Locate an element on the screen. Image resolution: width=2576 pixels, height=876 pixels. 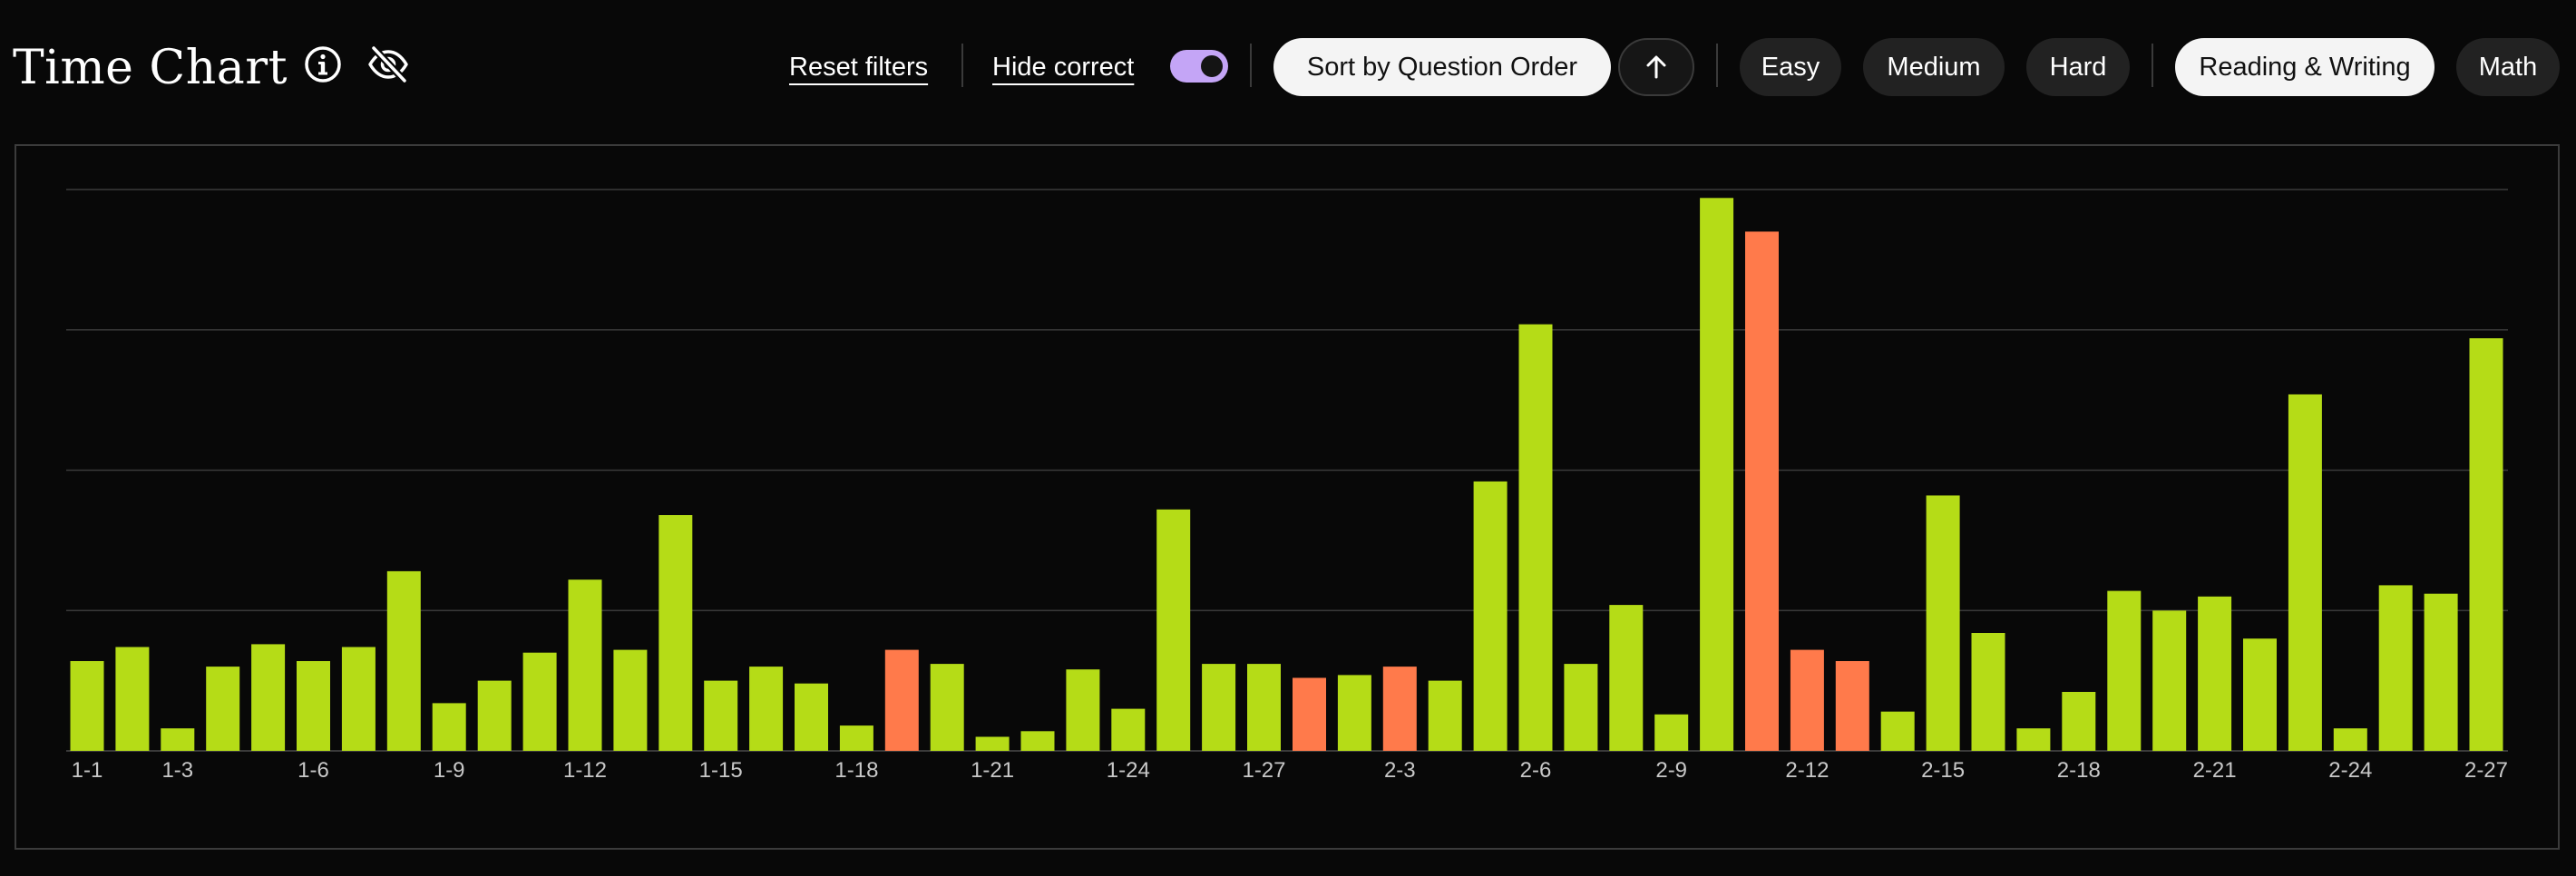
x-tick-label: 2-9 is located at coordinates (1671, 770).